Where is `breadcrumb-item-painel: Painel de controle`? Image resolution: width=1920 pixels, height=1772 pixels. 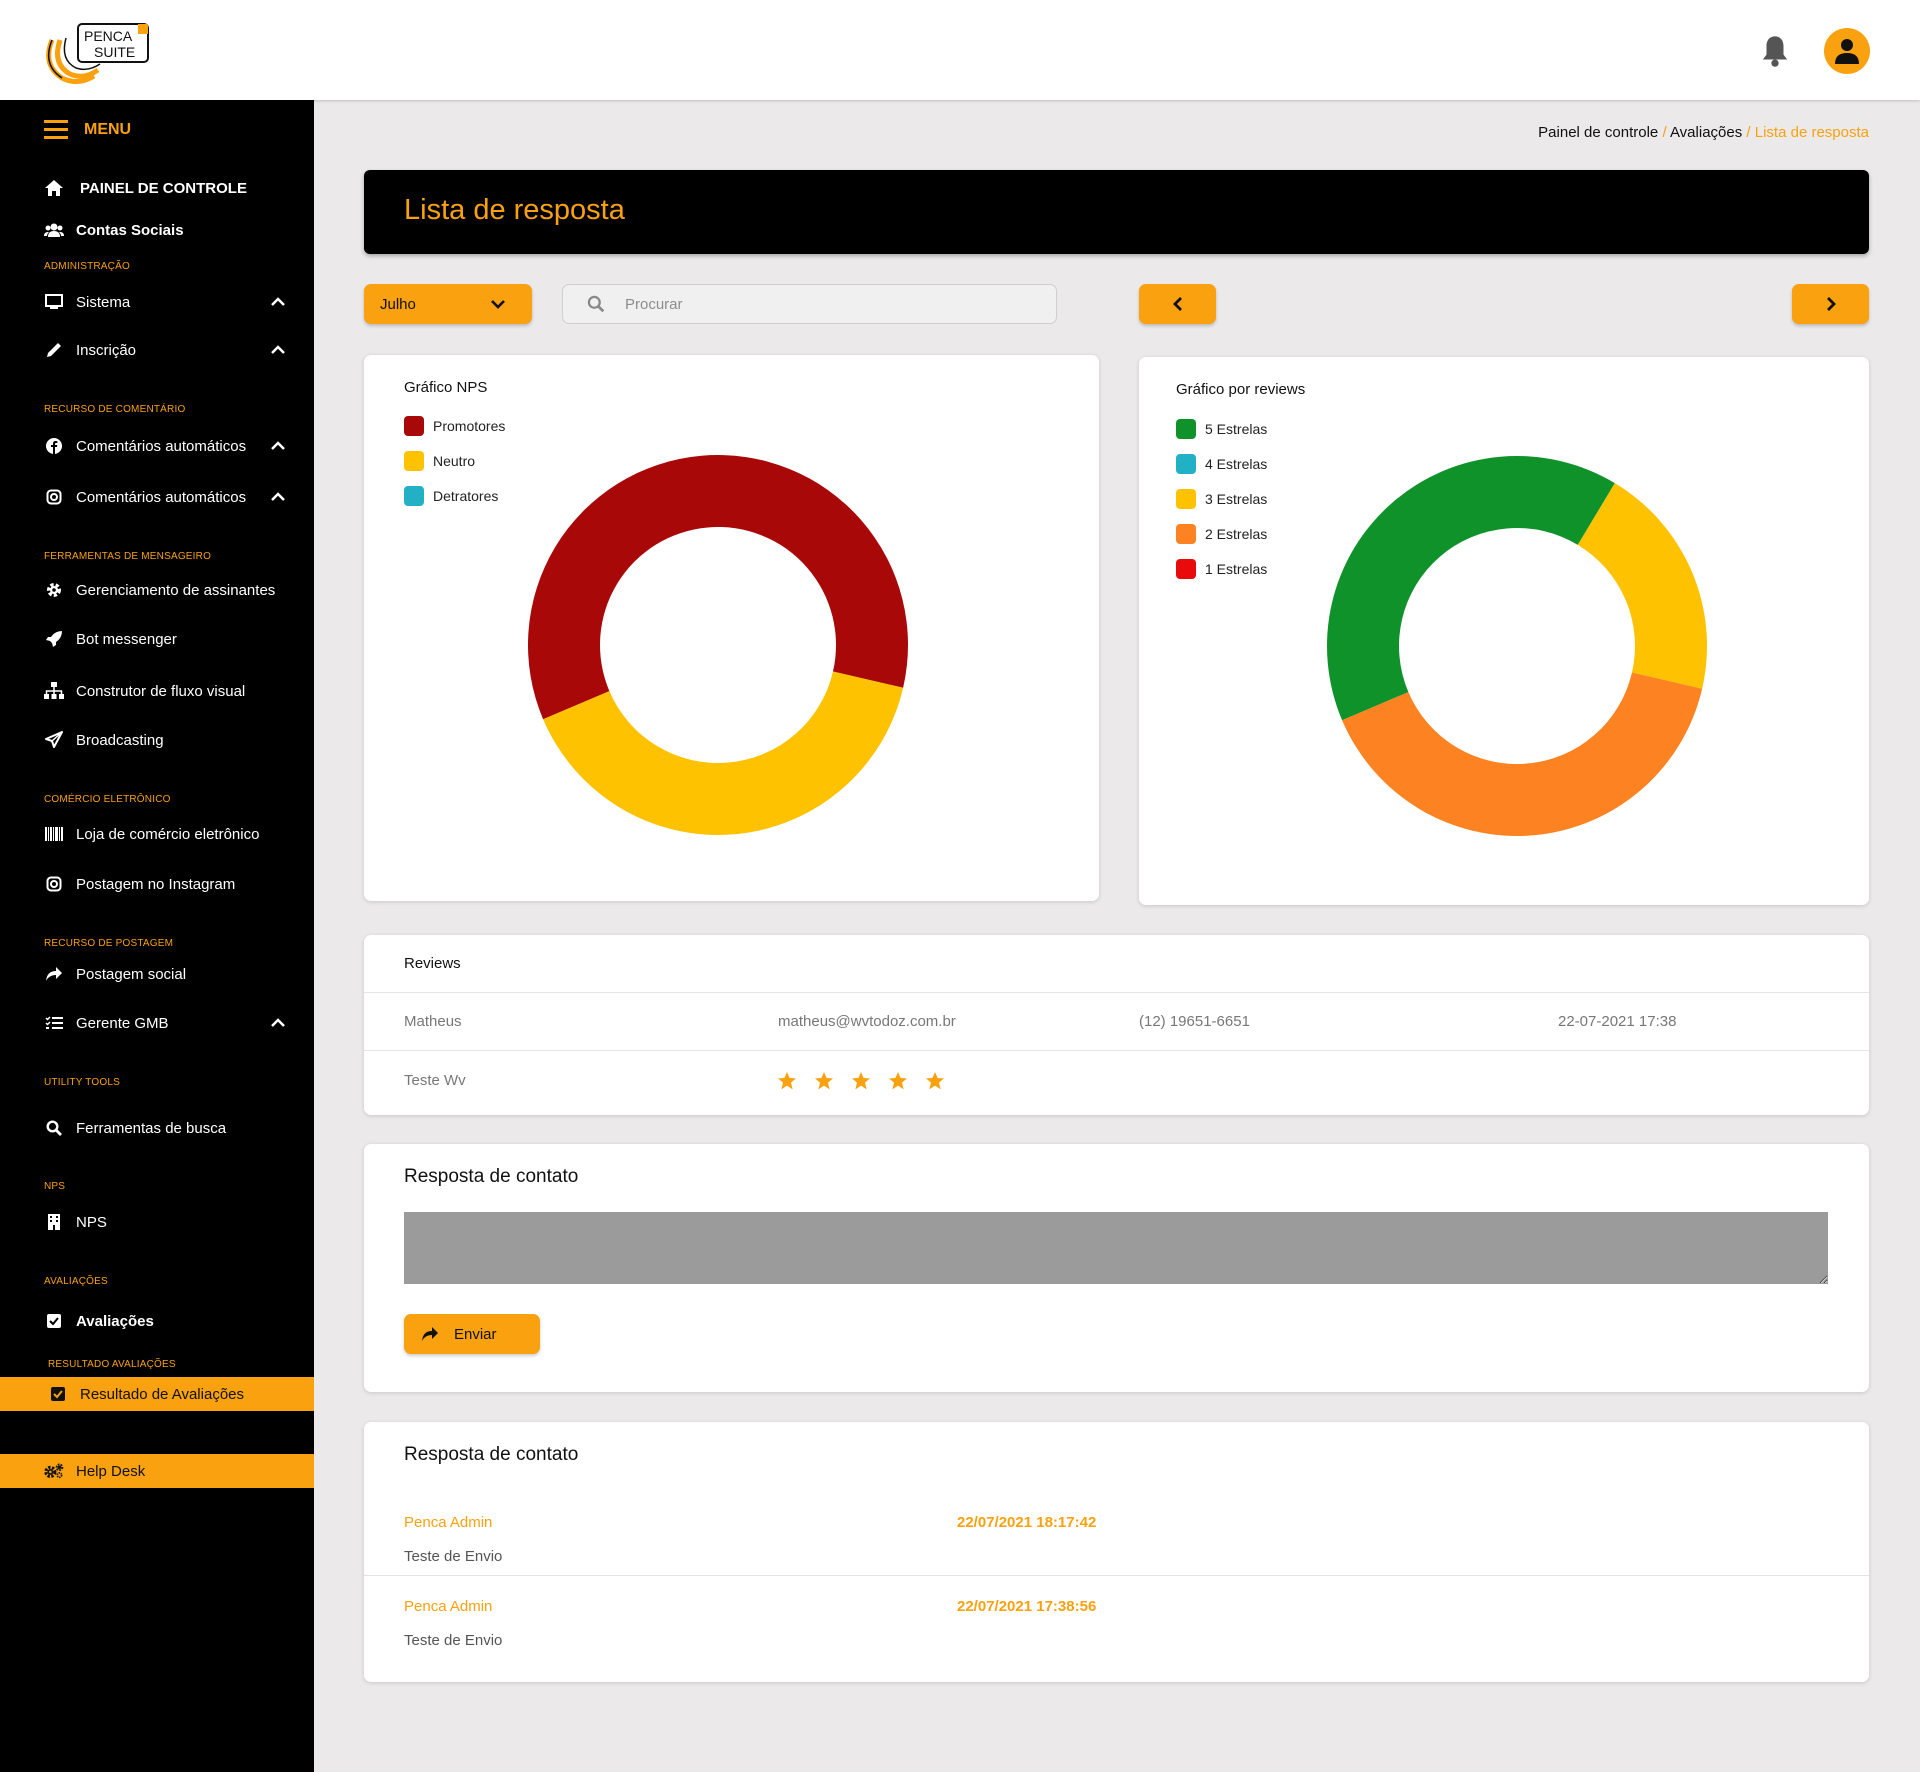
breadcrumb-item-painel: Painel de controle is located at coordinates (1598, 132).